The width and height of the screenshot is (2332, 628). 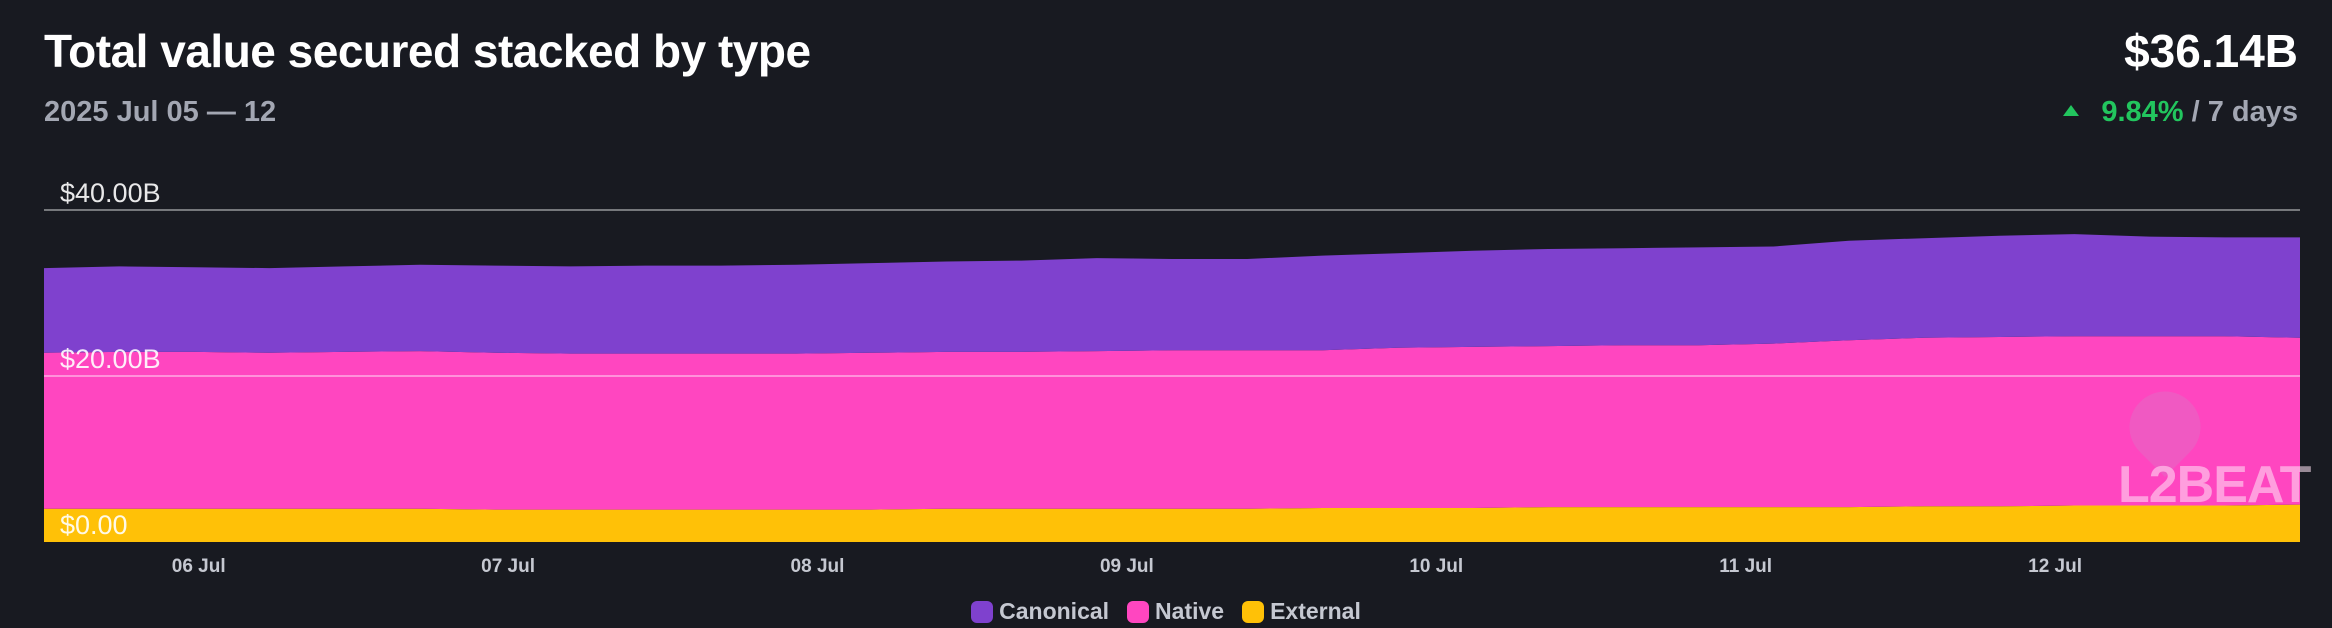 What do you see at coordinates (1190, 611) in the screenshot?
I see `legend-label: Native` at bounding box center [1190, 611].